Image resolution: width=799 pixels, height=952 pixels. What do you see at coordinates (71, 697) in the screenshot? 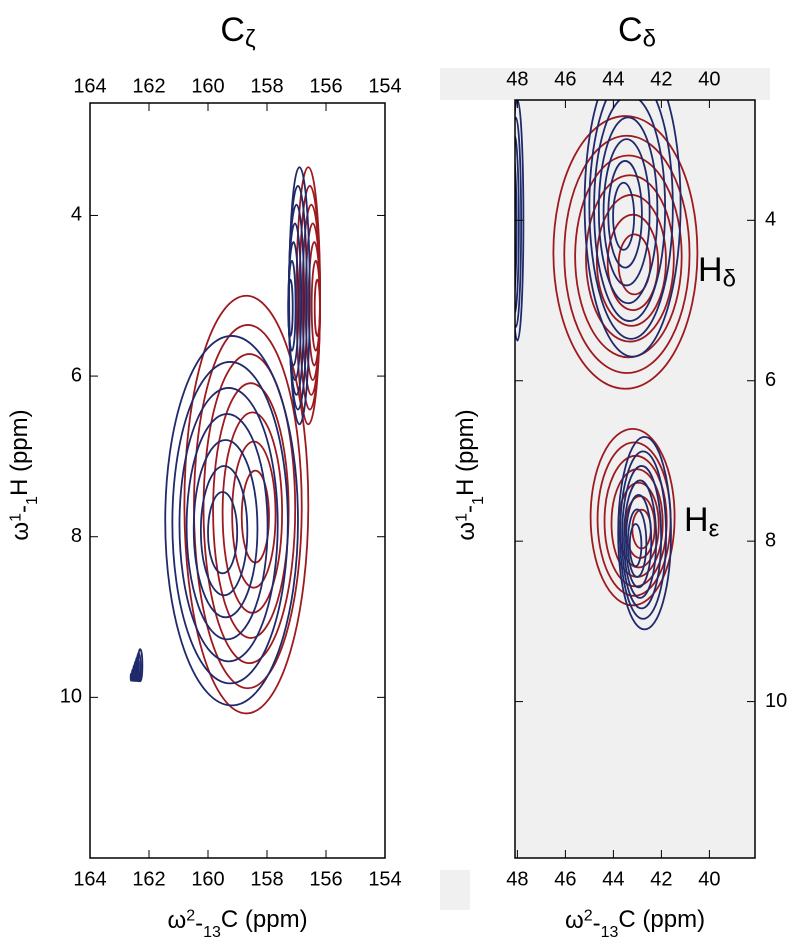
I see `y-tick-label: 10` at bounding box center [71, 697].